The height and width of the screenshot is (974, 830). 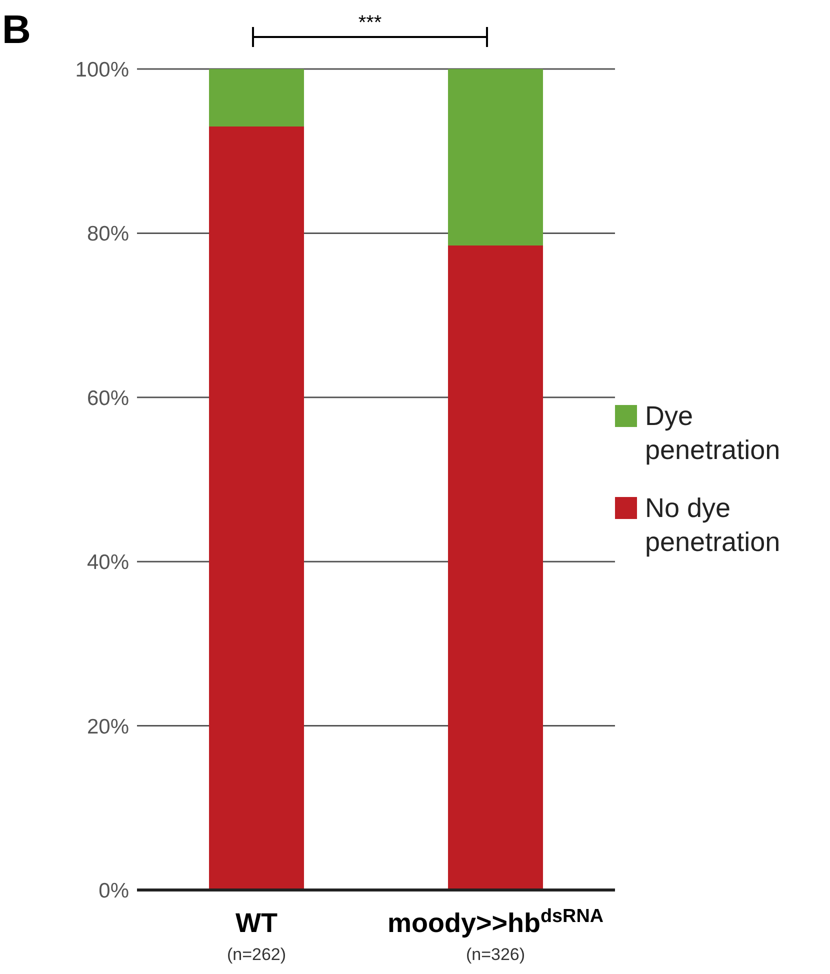 I want to click on y-tick-label: 0%, so click(x=113, y=890).